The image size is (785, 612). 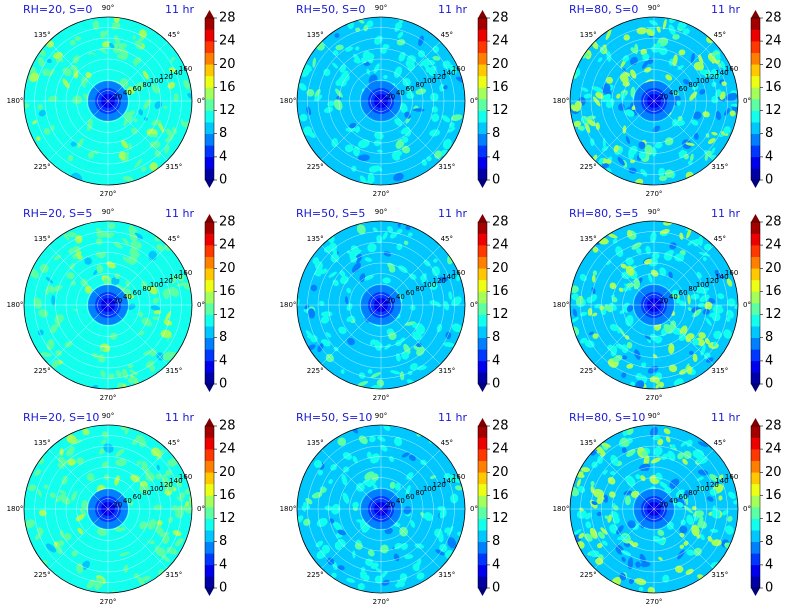 What do you see at coordinates (223, 337) in the screenshot?
I see `colorbar-tick-label: 8` at bounding box center [223, 337].